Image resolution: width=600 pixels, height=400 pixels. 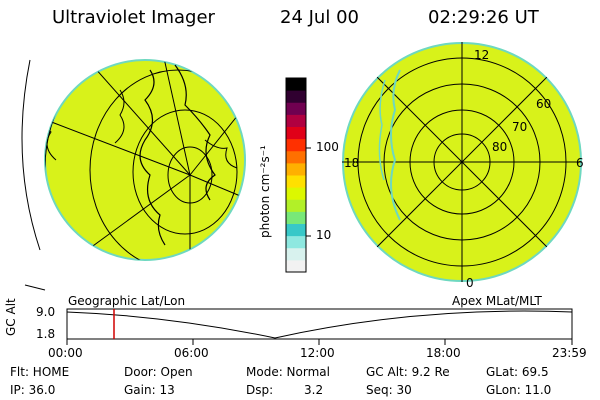 I want to click on instrument-title: Ultraviolet Imager, so click(x=133, y=17).